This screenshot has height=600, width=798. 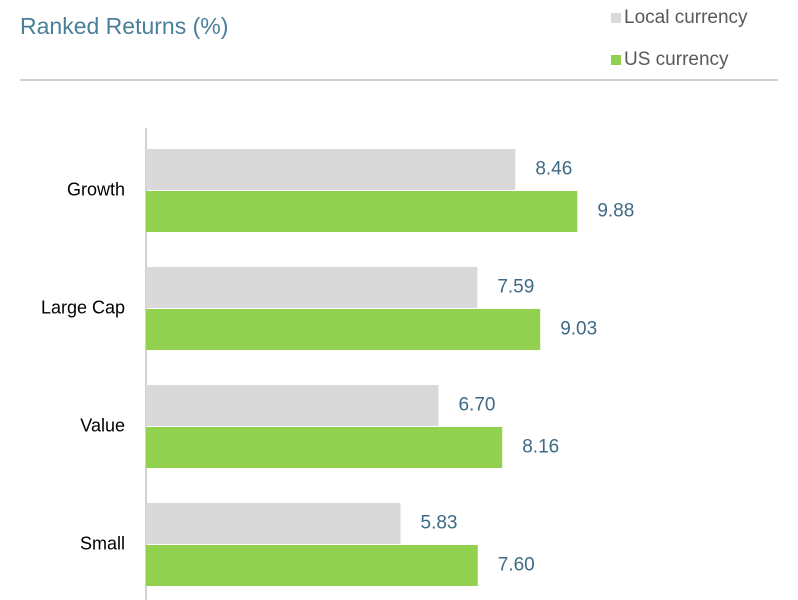 What do you see at coordinates (516, 565) in the screenshot?
I see `value-label: 7.60` at bounding box center [516, 565].